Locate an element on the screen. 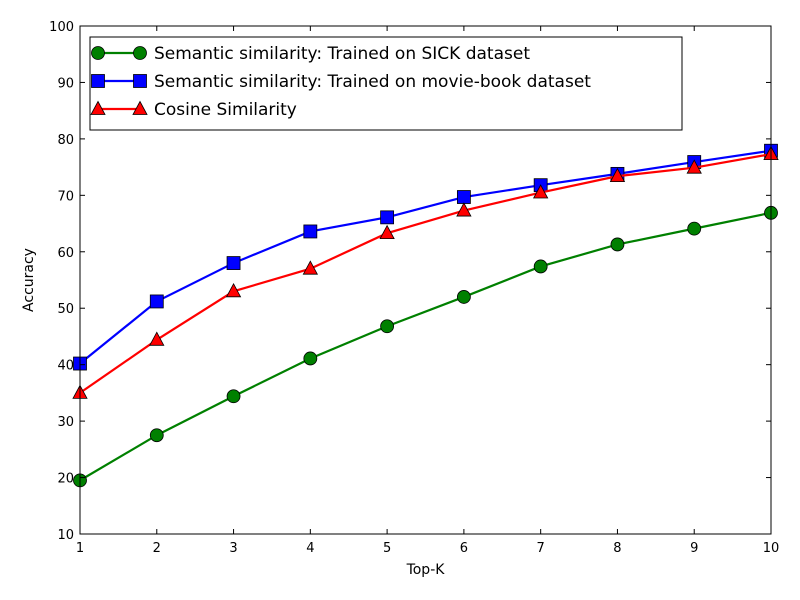 The height and width of the screenshot is (600, 800). y-tick-label: 70 is located at coordinates (65, 196).